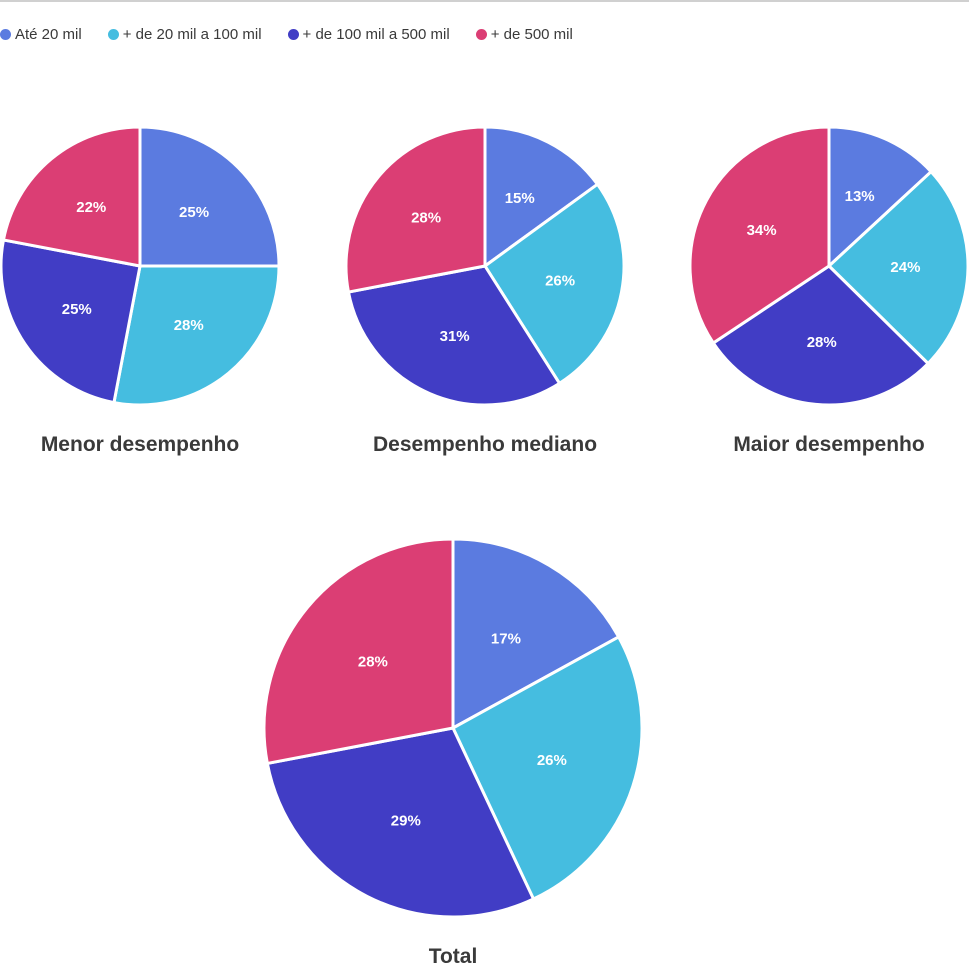 This screenshot has height=970, width=969. What do you see at coordinates (905, 267) in the screenshot?
I see `slice-label: 24%` at bounding box center [905, 267].